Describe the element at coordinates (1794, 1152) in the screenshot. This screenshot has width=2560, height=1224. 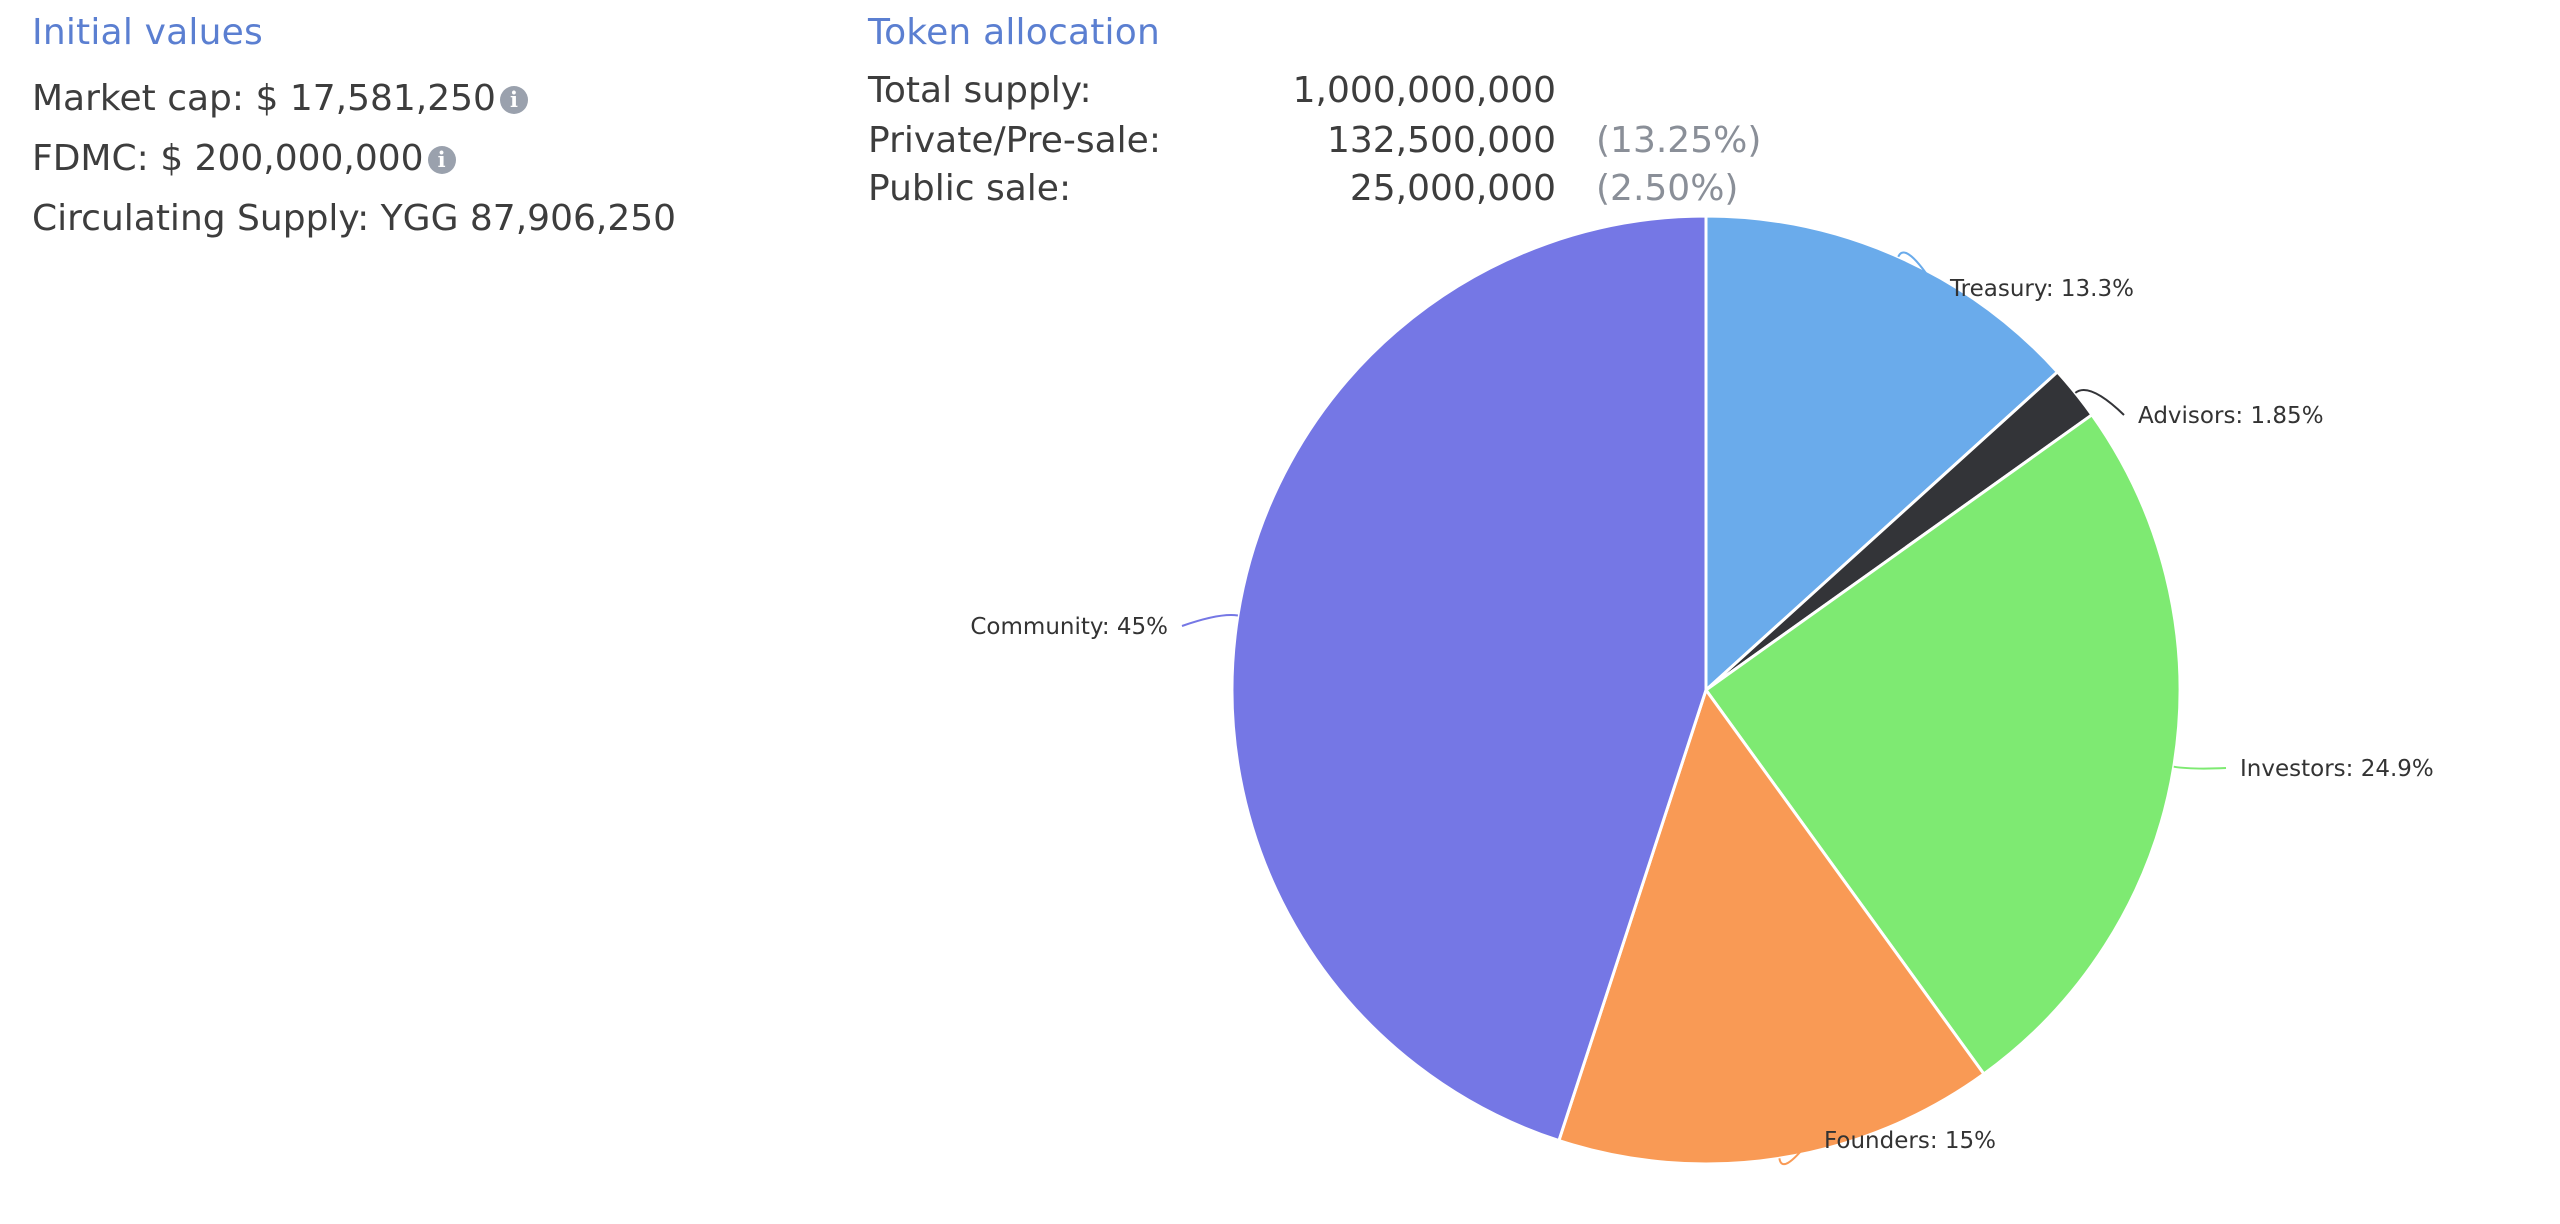
I see `leader-line-founders` at that location.